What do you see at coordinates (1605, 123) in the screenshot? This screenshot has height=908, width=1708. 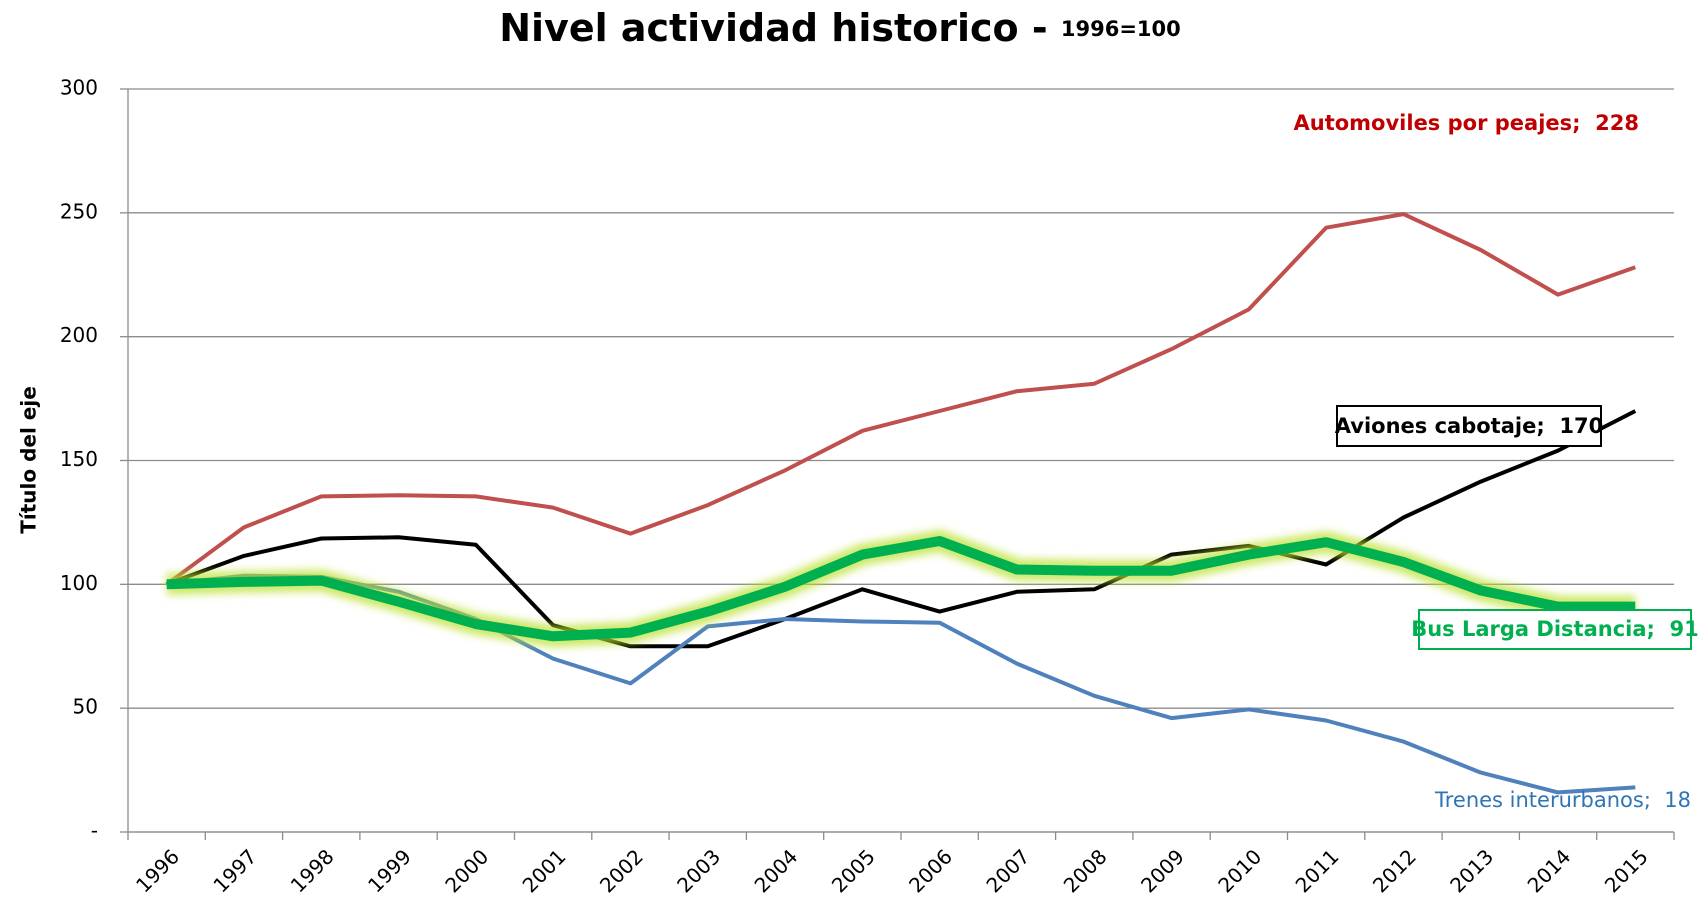 I see `value-label: ; 228` at bounding box center [1605, 123].